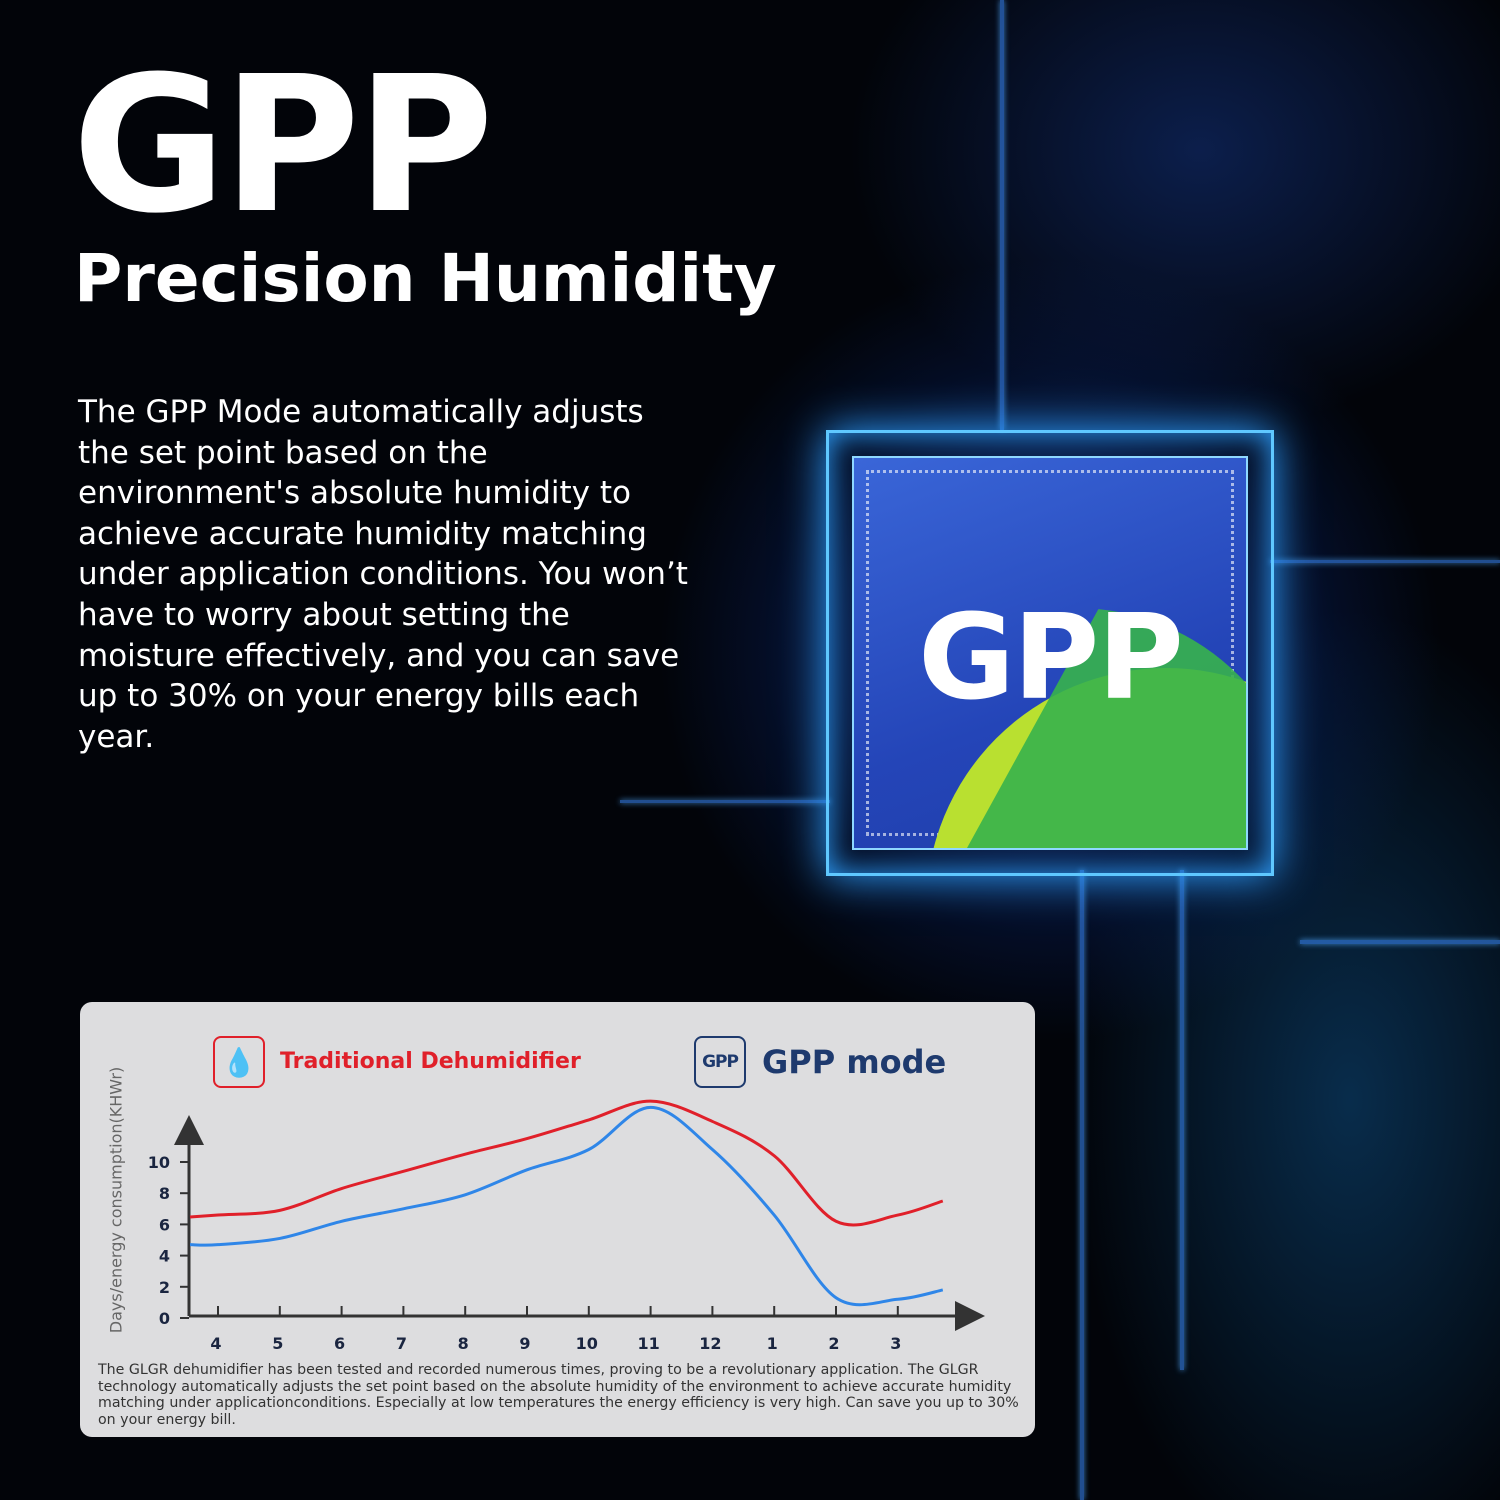  I want to click on y-tick-label: 4, so click(164, 1256).